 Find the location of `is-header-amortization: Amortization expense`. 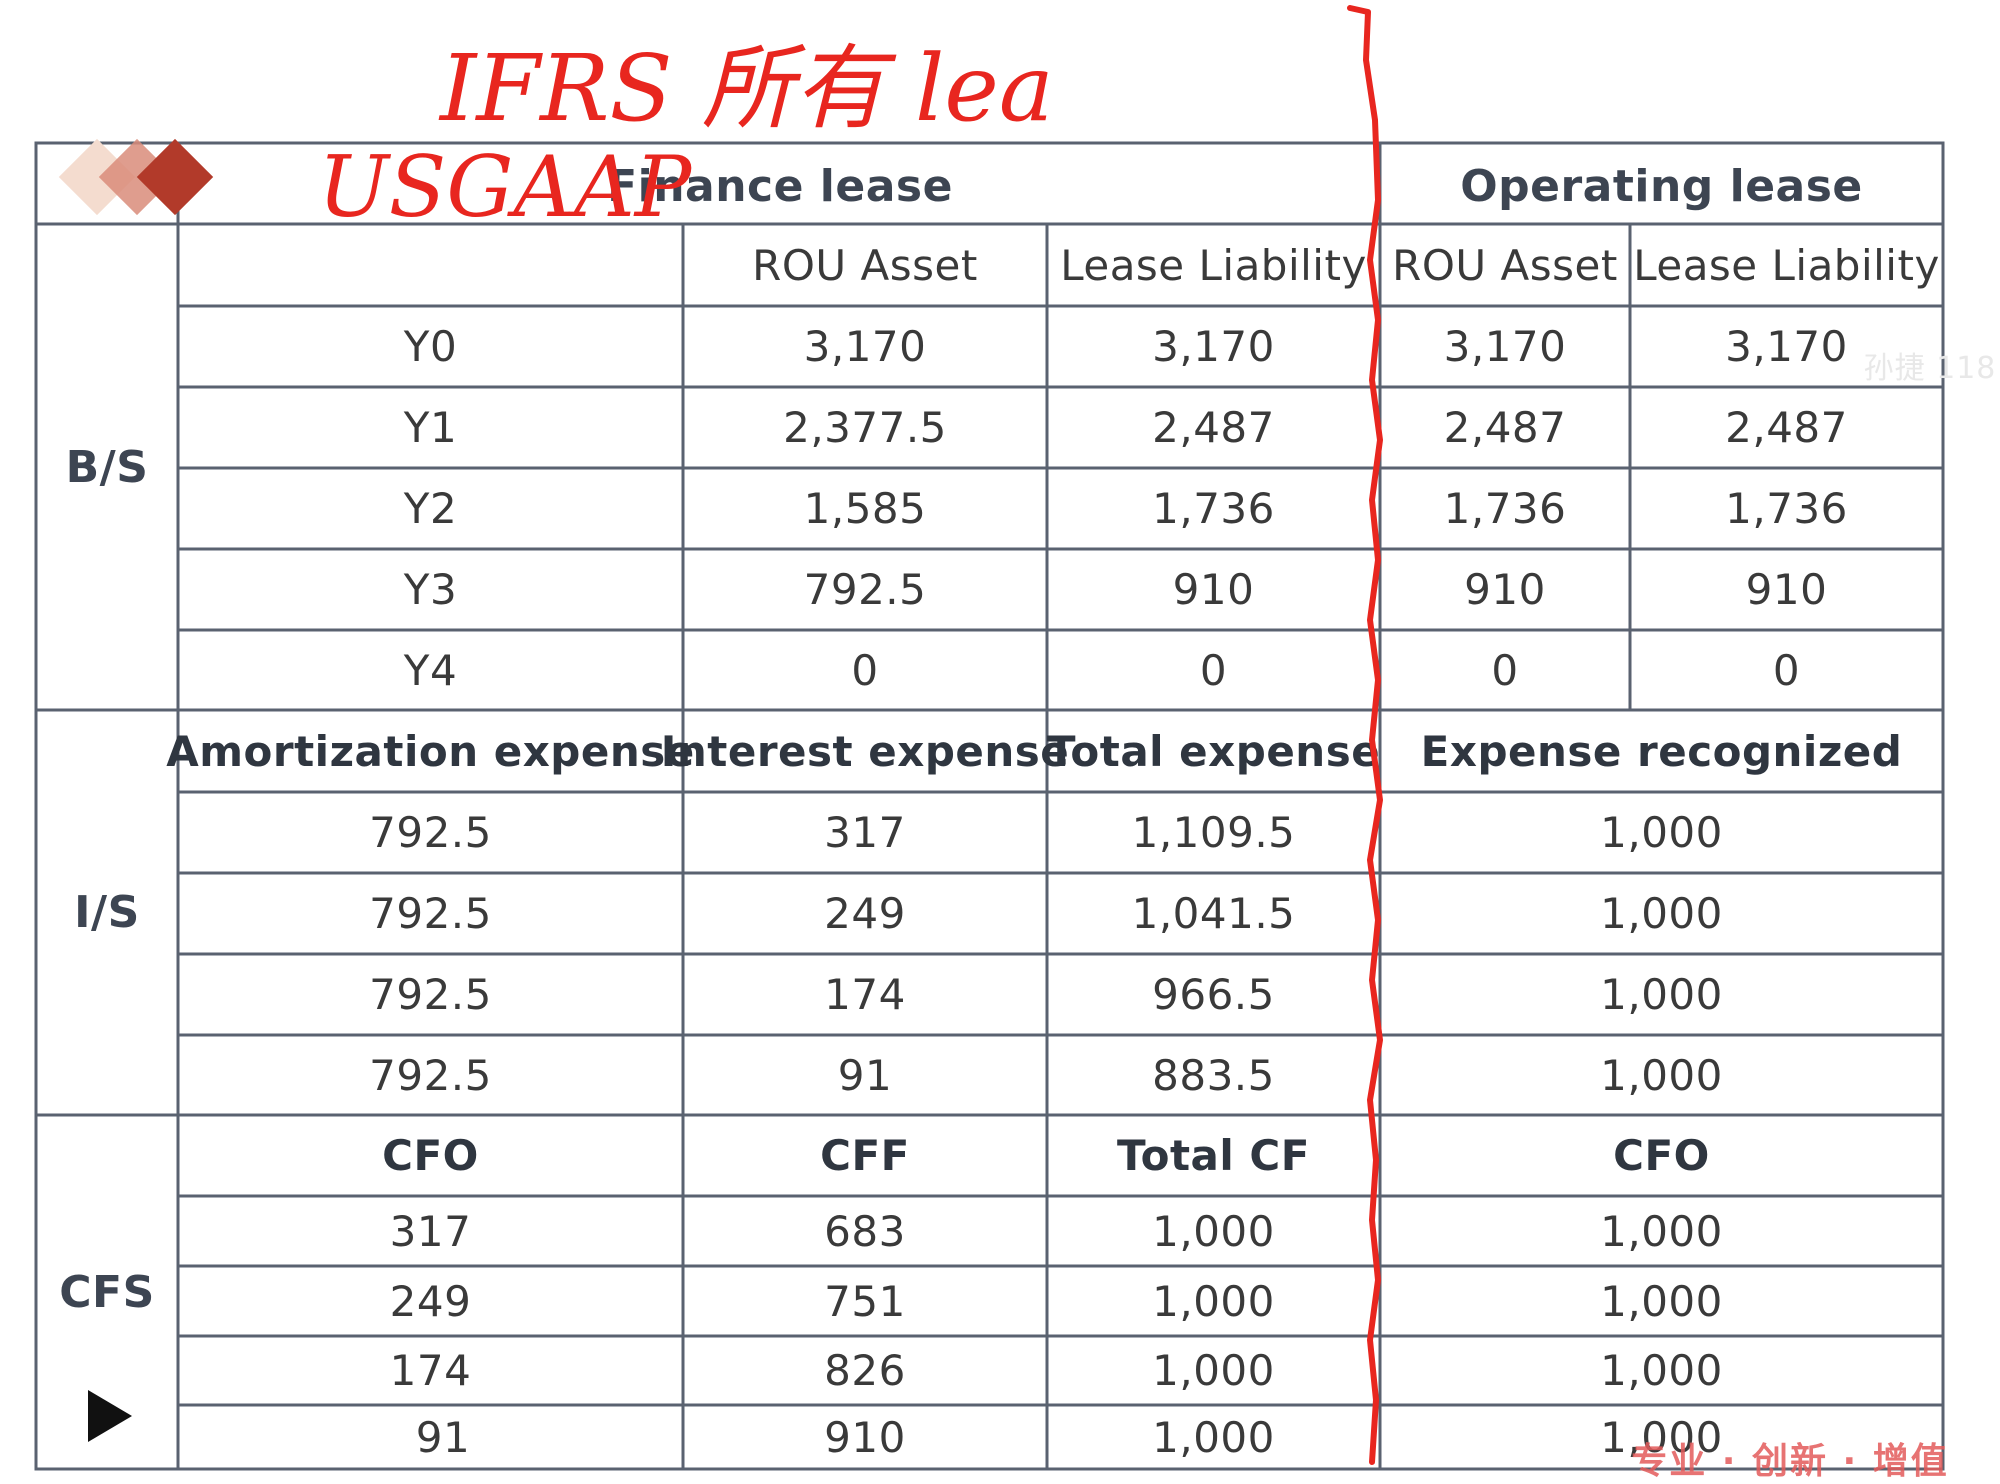

is-header-amortization: Amortization expense is located at coordinates (430, 751).